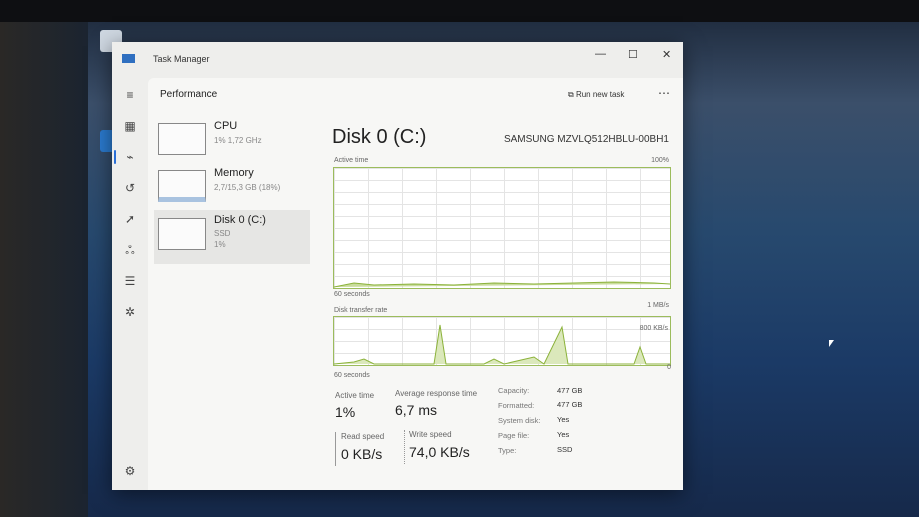 The width and height of the screenshot is (919, 517). I want to click on page-title: Performance, so click(189, 94).